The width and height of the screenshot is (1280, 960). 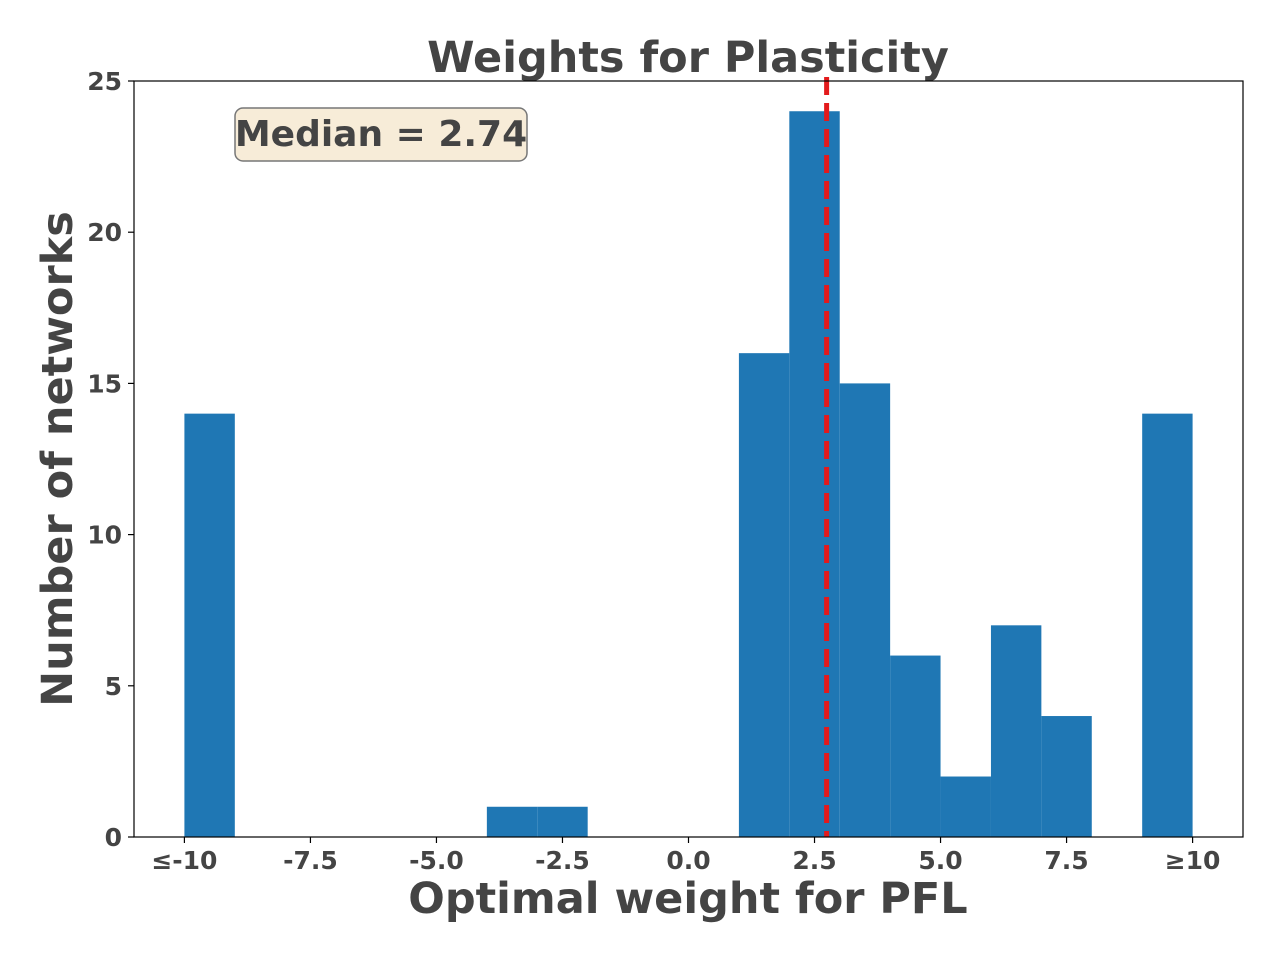 What do you see at coordinates (104, 81) in the screenshot?
I see `y-tick-label: 25` at bounding box center [104, 81].